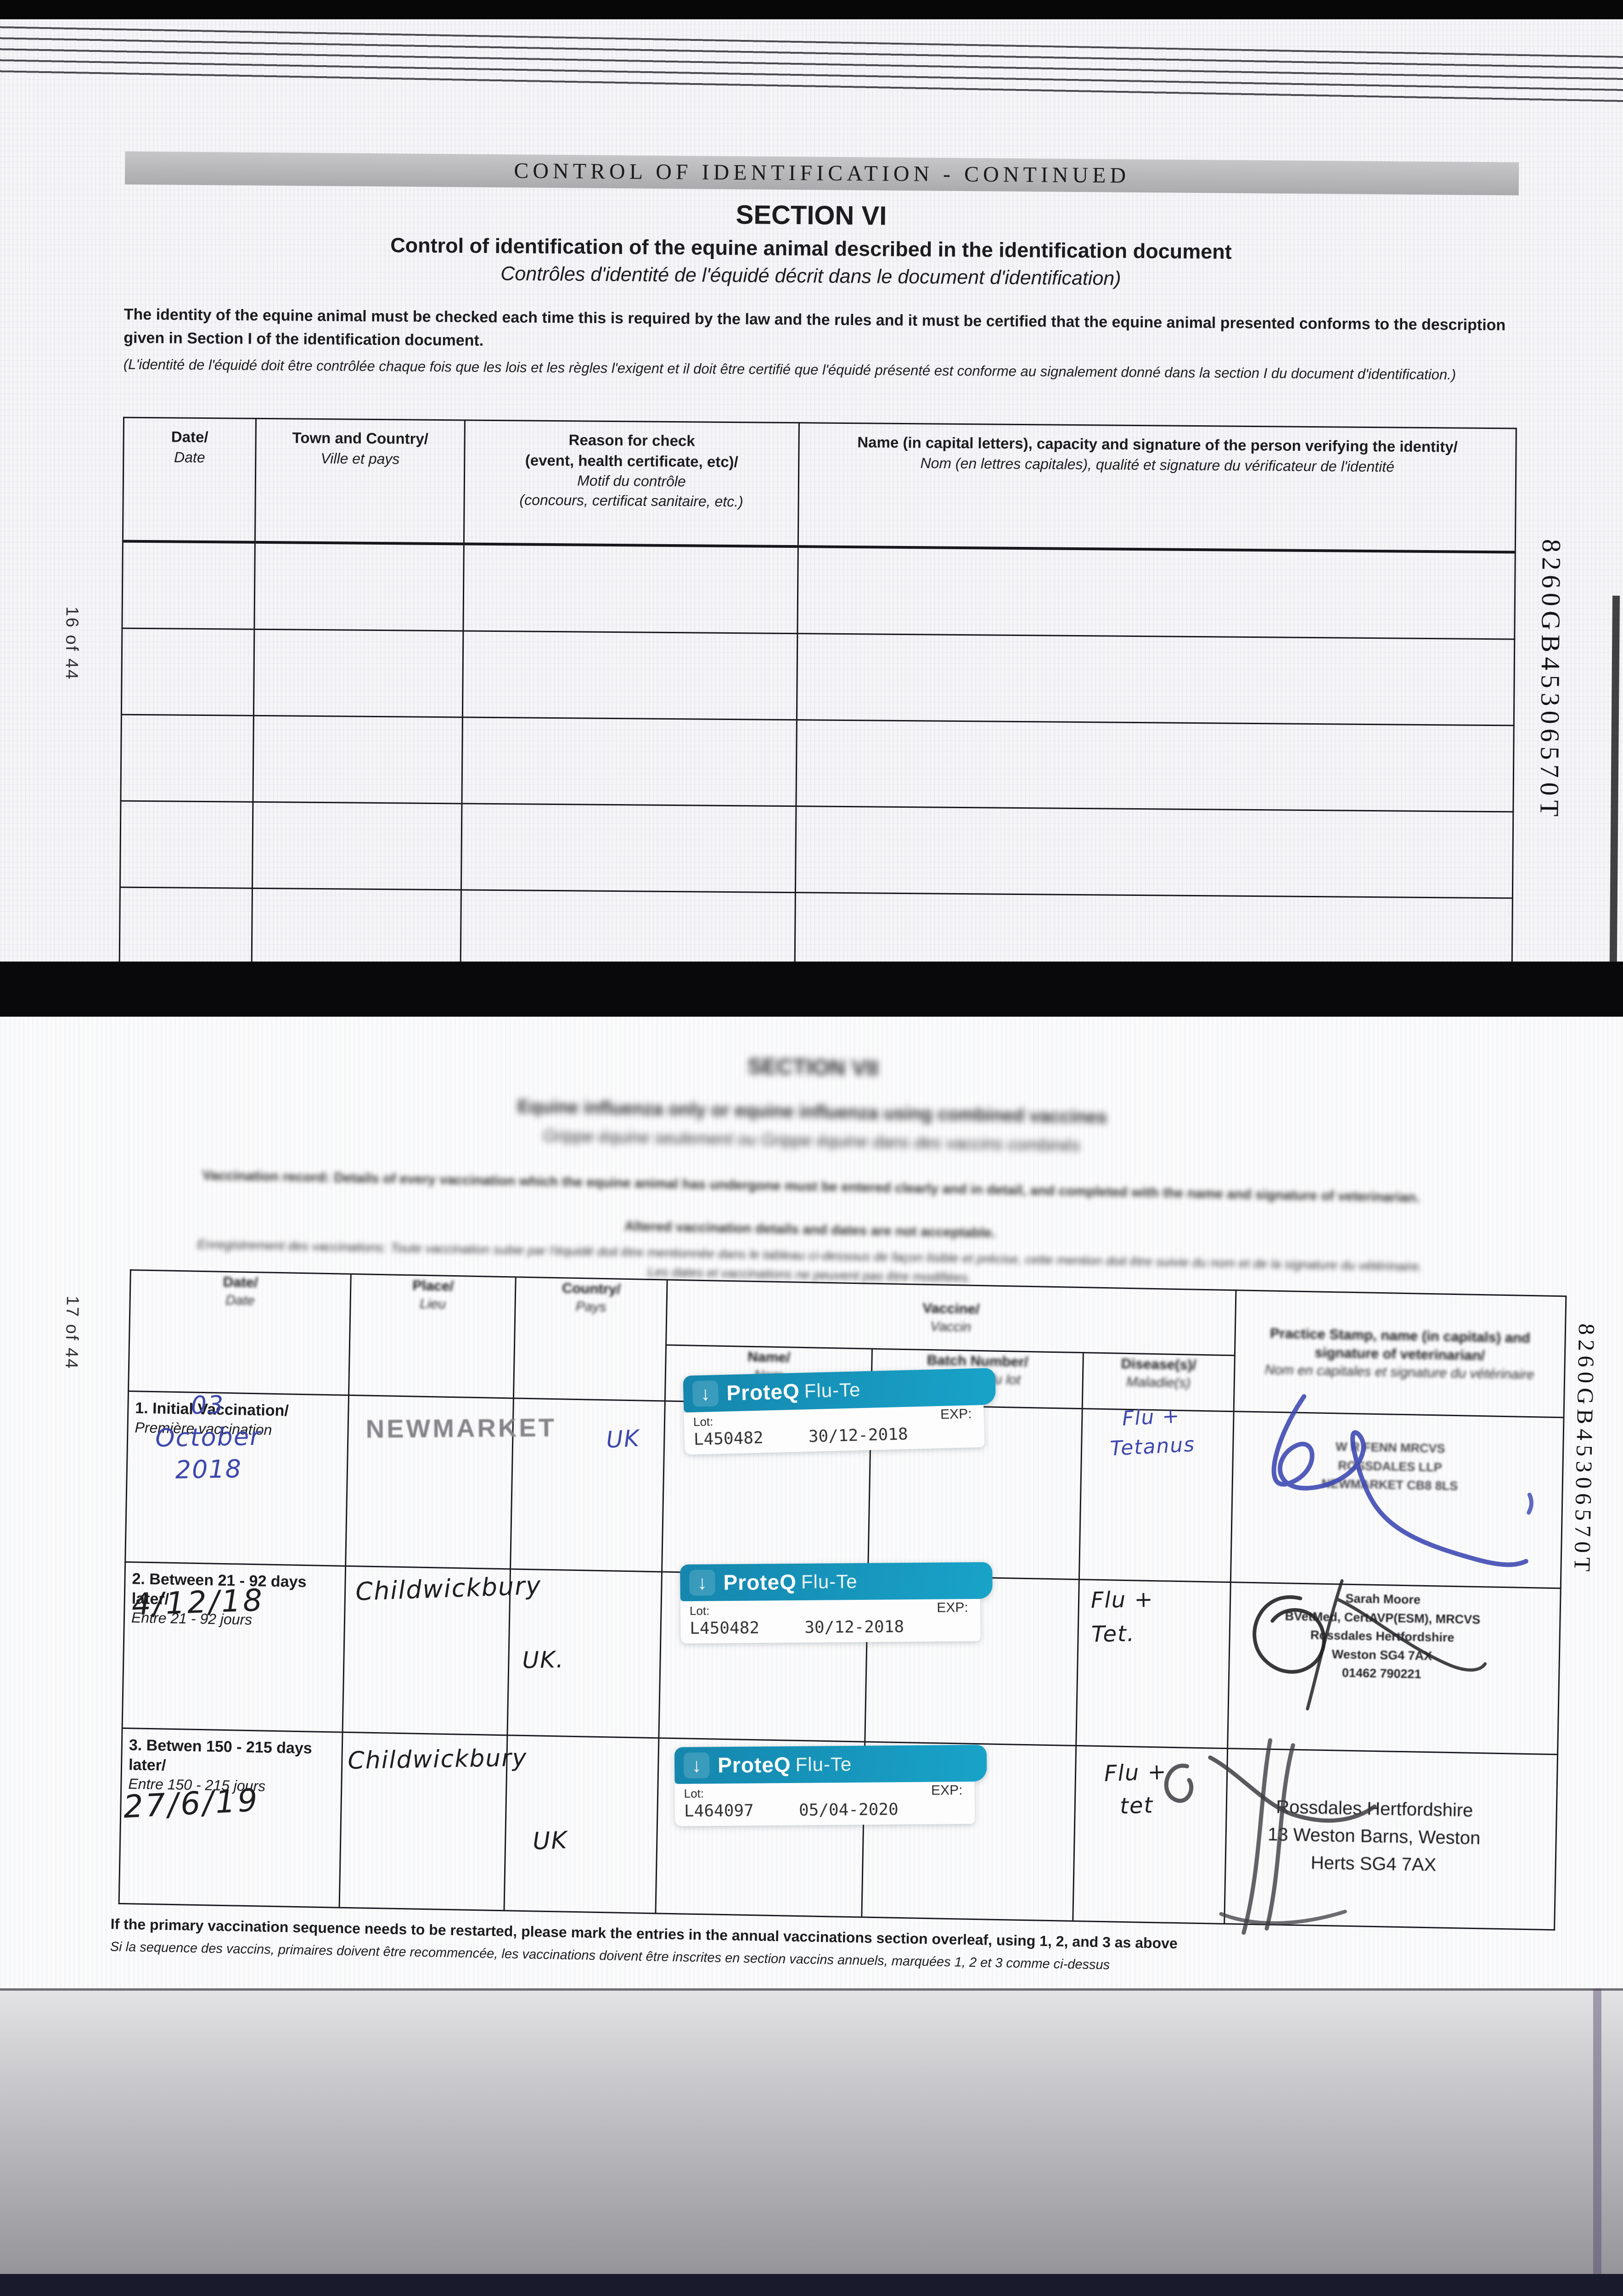  I want to click on scan-top-edge, so click(811, 10).